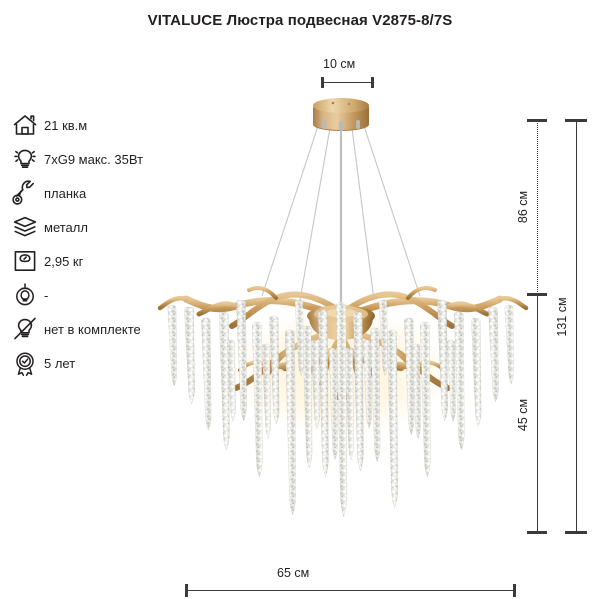 The height and width of the screenshot is (599, 600). Describe the element at coordinates (25, 295) in the screenshot. I see `dimmer-icon` at that location.